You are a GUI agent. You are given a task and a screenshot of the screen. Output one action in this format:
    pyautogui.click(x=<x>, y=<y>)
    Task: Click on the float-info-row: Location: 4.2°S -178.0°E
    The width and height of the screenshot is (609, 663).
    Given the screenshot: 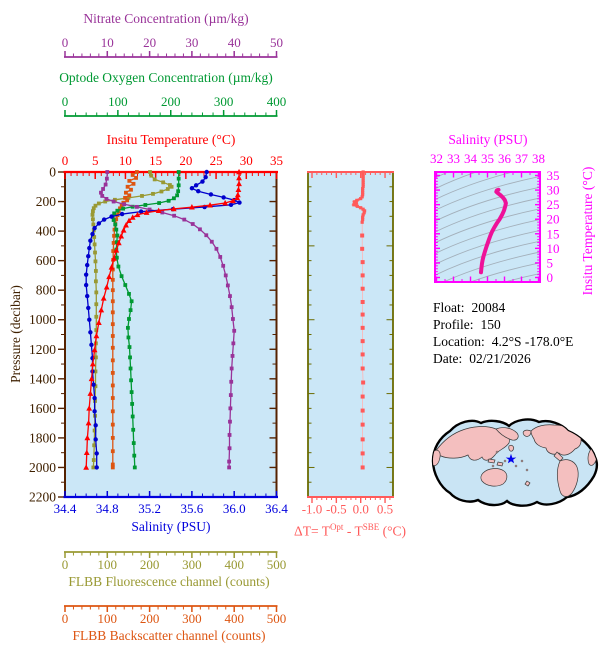 What is the action you would take?
    pyautogui.click(x=503, y=343)
    